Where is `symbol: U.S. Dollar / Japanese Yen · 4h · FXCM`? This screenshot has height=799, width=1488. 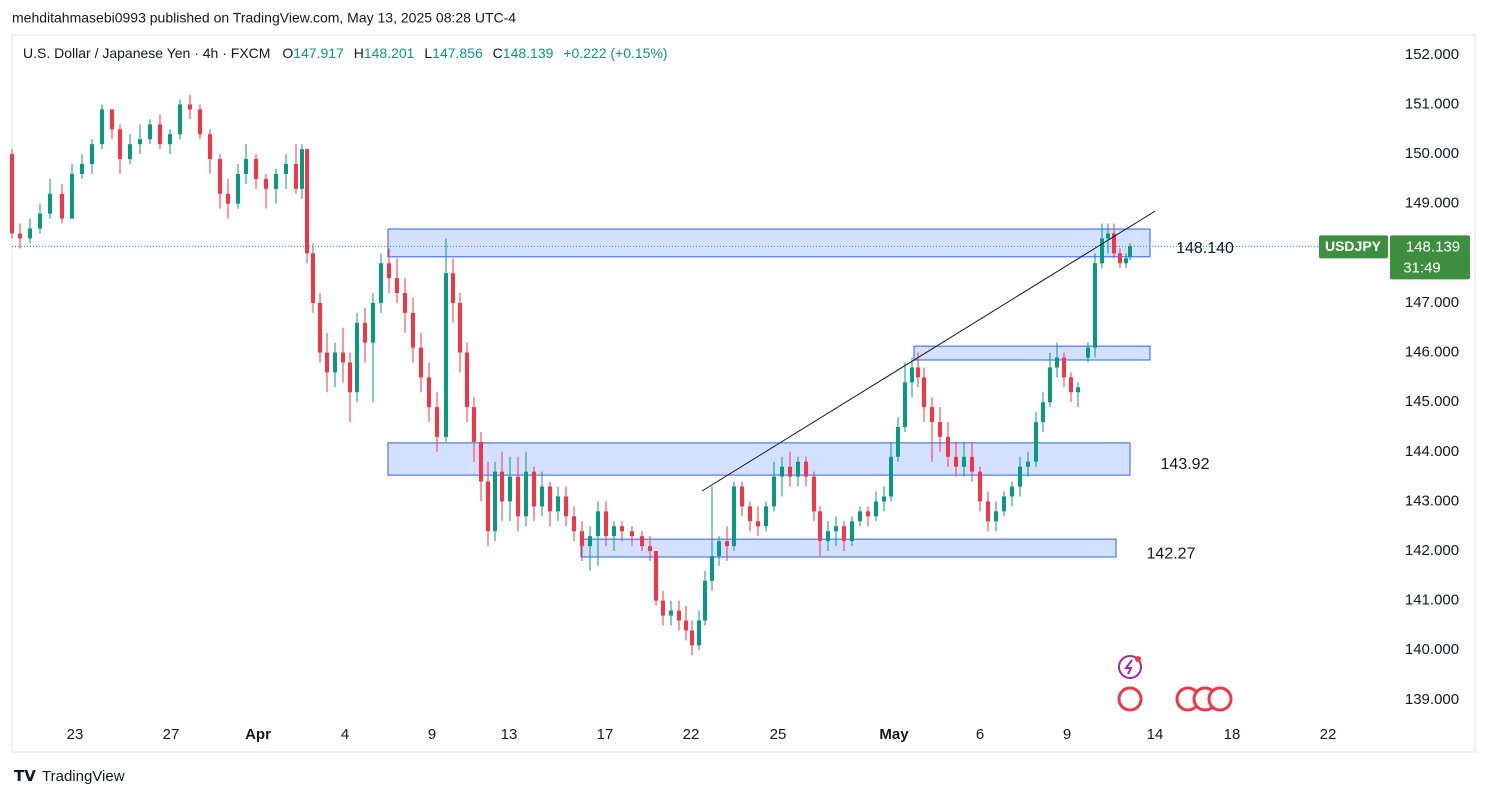
symbol: U.S. Dollar / Japanese Yen · 4h · FXCM is located at coordinates (146, 53).